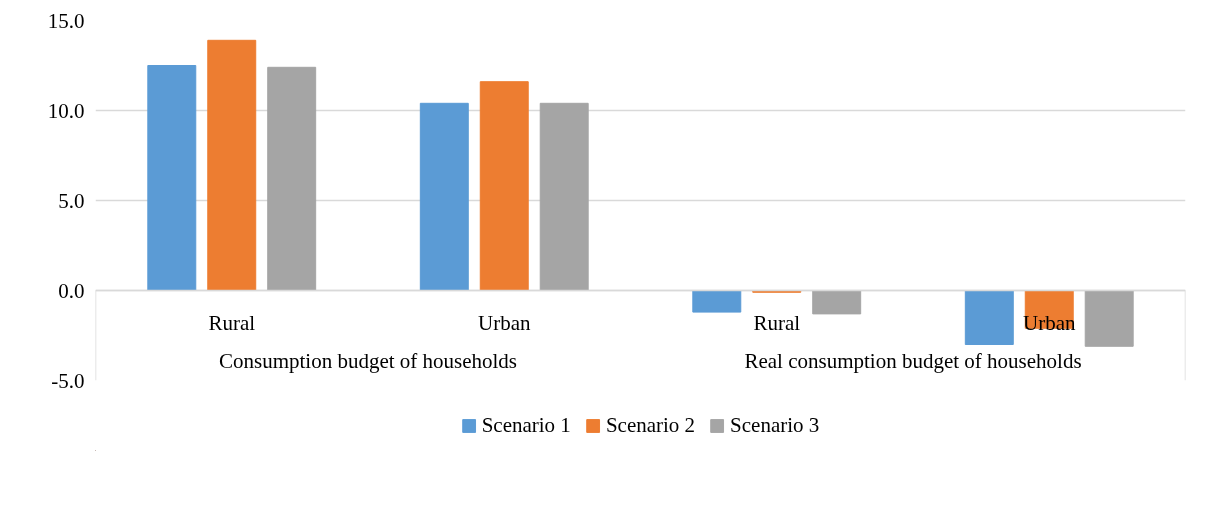 This screenshot has height=516, width=1210. What do you see at coordinates (650, 425) in the screenshot?
I see `legend-label: Scenario 2` at bounding box center [650, 425].